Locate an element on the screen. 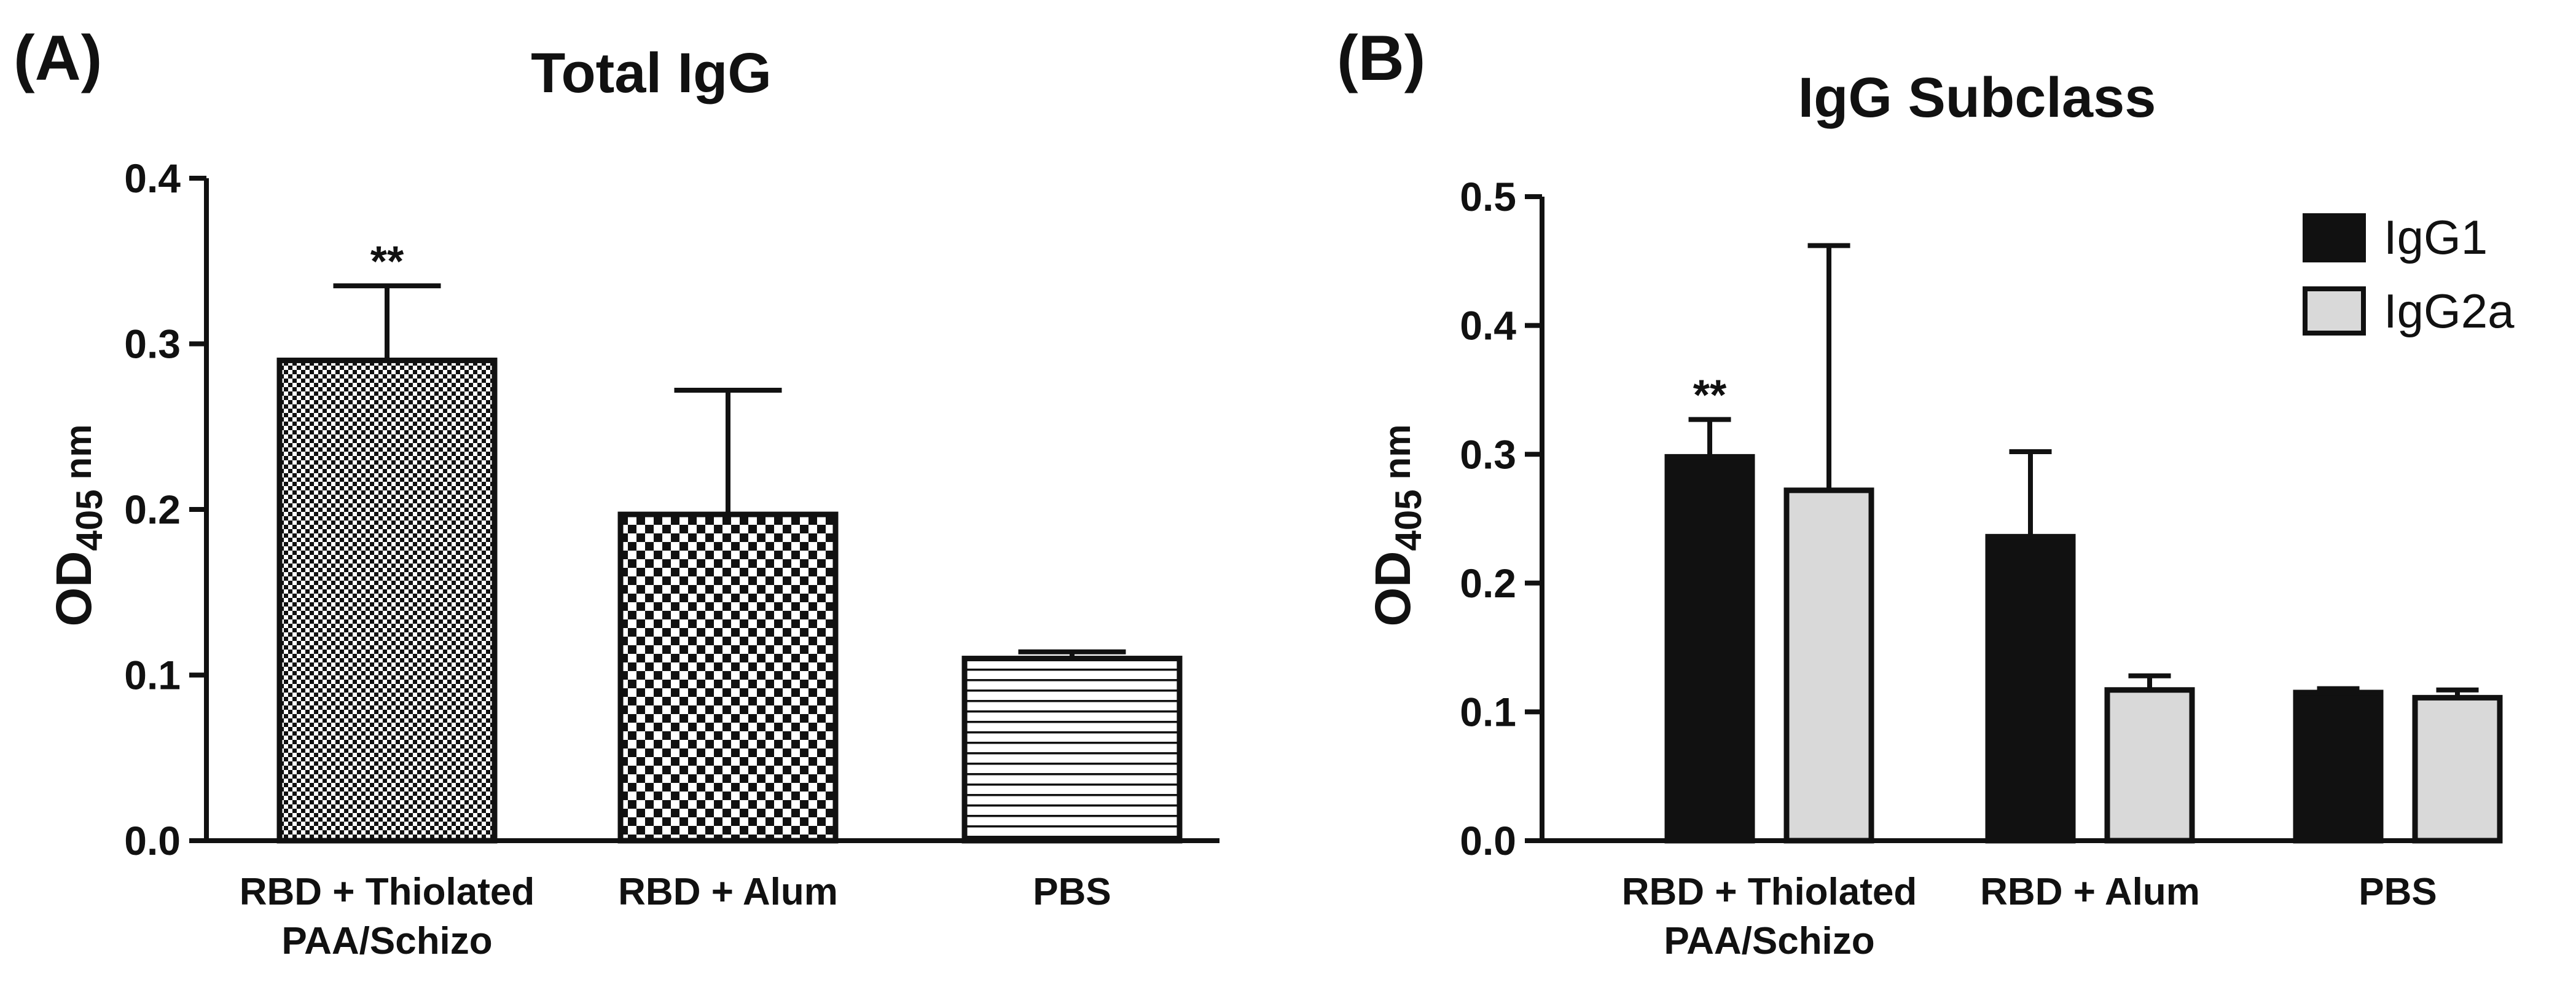 This screenshot has height=990, width=2576. panel-a-xlabel-0-line2: PAA/Schizo is located at coordinates (386, 941).